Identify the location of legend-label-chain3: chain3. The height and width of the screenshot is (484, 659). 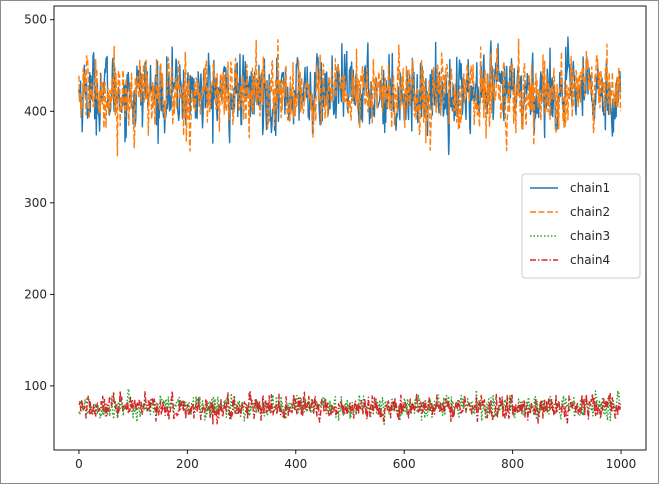
(590, 236).